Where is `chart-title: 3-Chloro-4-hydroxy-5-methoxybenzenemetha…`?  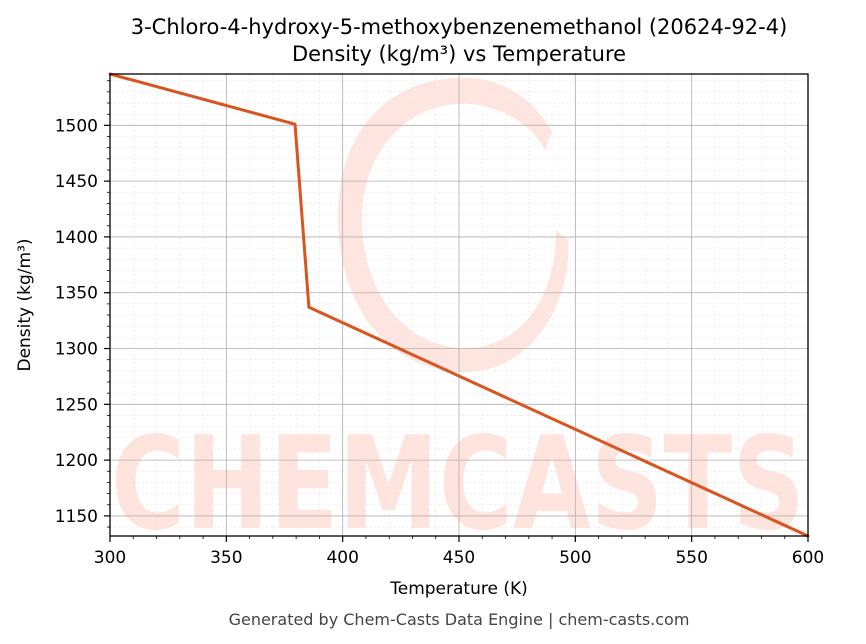
chart-title: 3-Chloro-4-hydroxy-5-methoxybenzenemetha… is located at coordinates (459, 27).